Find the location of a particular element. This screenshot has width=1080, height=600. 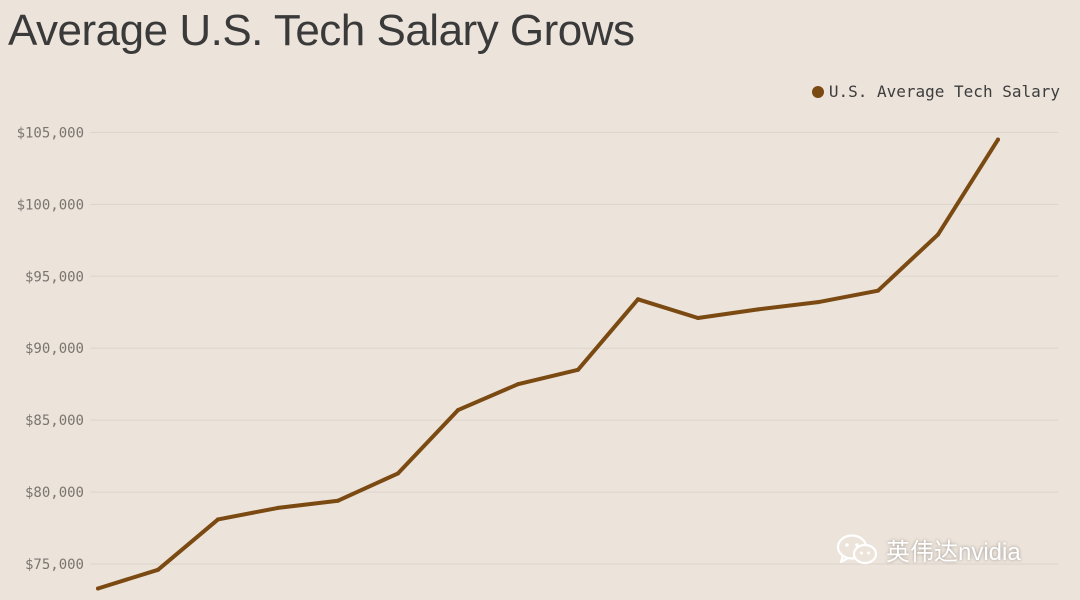

y-tick-label: $100,000 is located at coordinates (50, 205).